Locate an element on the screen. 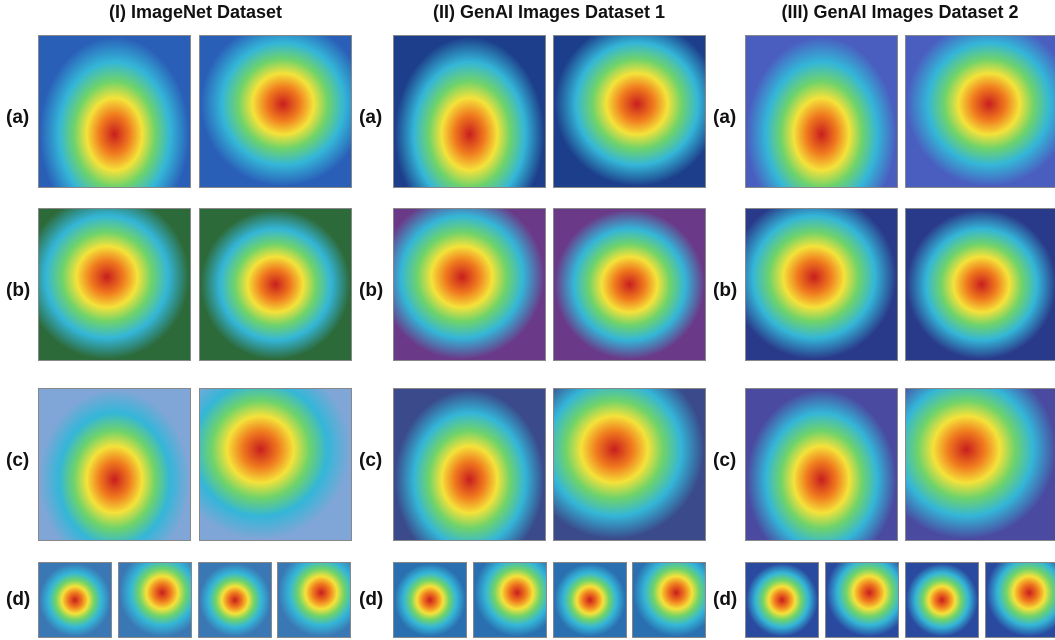  column-title: (III) GenAI Images Dataset 2 is located at coordinates (900, 12).